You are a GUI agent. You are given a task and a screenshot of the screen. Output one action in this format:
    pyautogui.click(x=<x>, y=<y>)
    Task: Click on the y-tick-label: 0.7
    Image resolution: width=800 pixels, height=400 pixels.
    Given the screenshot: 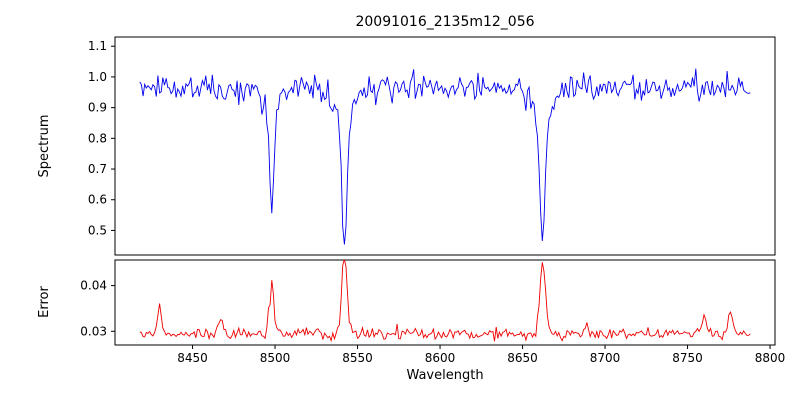 What is the action you would take?
    pyautogui.click(x=97, y=169)
    